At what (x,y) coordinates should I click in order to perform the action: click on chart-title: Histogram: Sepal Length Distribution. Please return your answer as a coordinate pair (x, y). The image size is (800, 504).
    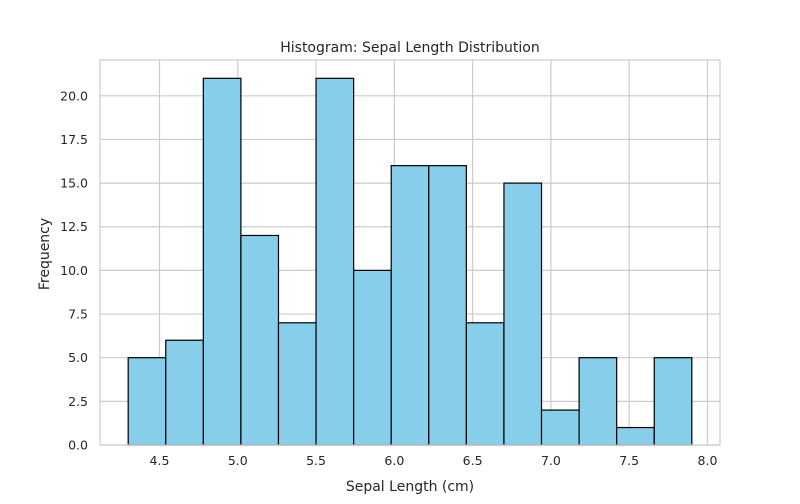
    Looking at the image, I should click on (410, 48).